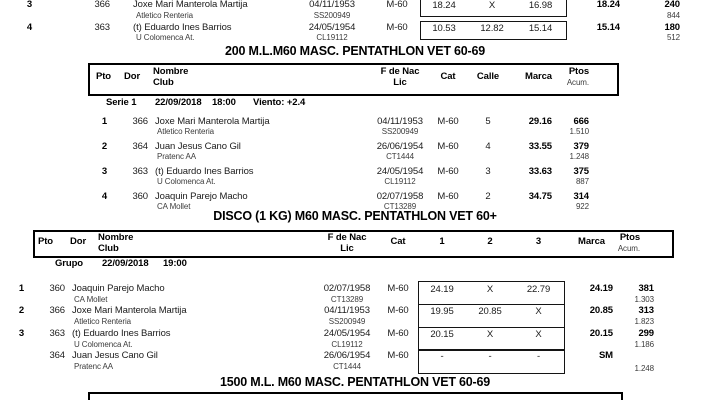 The height and width of the screenshot is (400, 710). What do you see at coordinates (163, 82) in the screenshot?
I see `col-header-club: Club` at bounding box center [163, 82].